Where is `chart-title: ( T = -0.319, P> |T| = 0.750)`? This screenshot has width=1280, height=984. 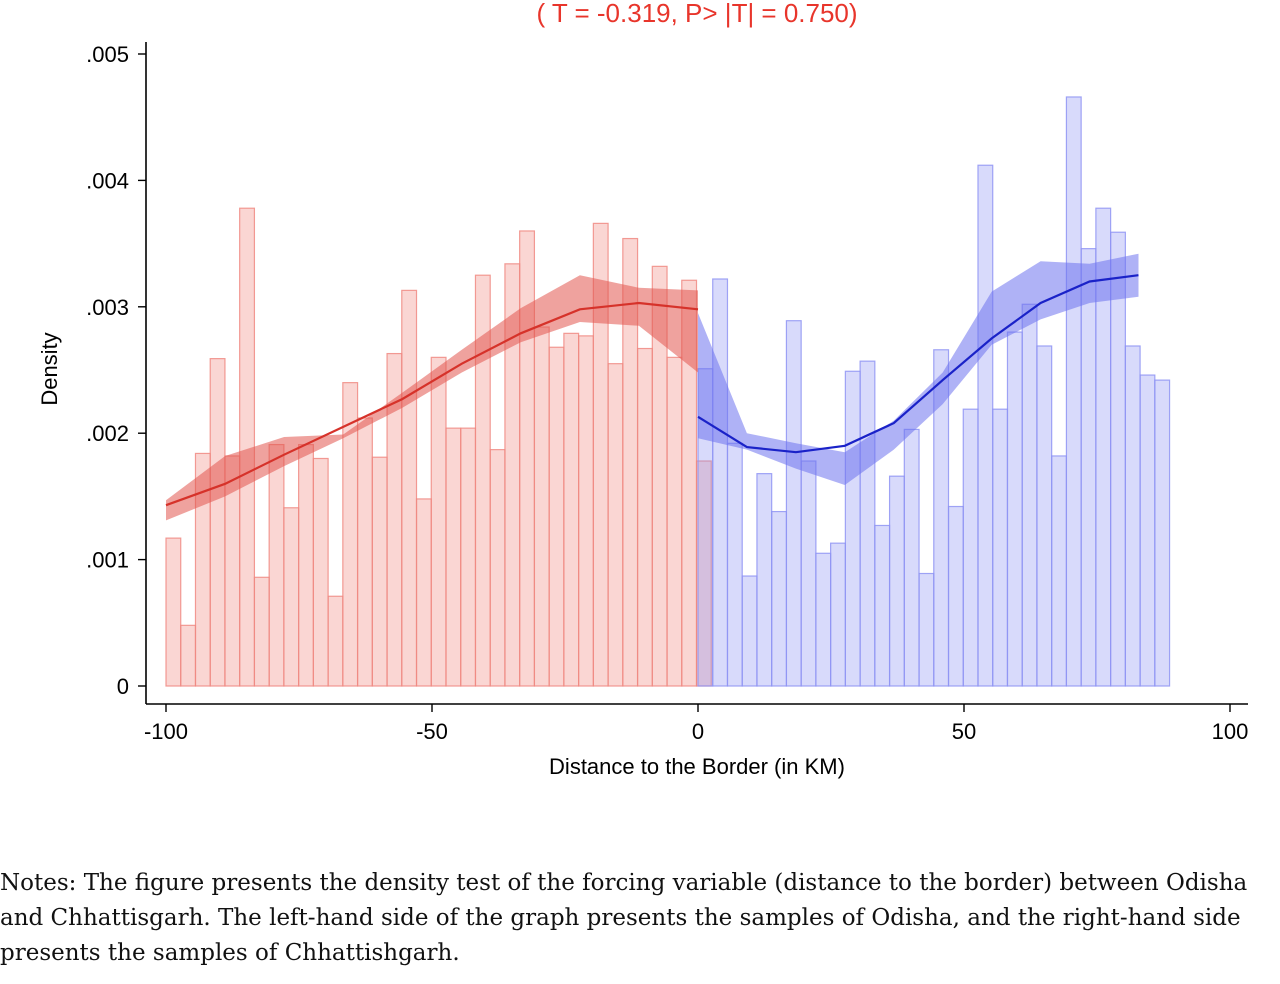
chart-title: ( T = -0.319, P> |T| = 0.750) is located at coordinates (696, 14).